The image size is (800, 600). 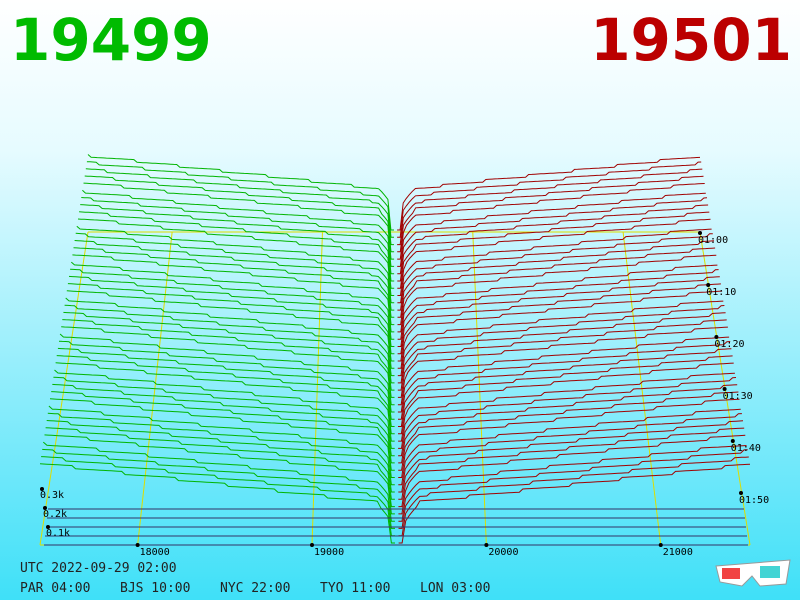 What do you see at coordinates (729, 344) in the screenshot?
I see `time-tick-label: 01:20` at bounding box center [729, 344].